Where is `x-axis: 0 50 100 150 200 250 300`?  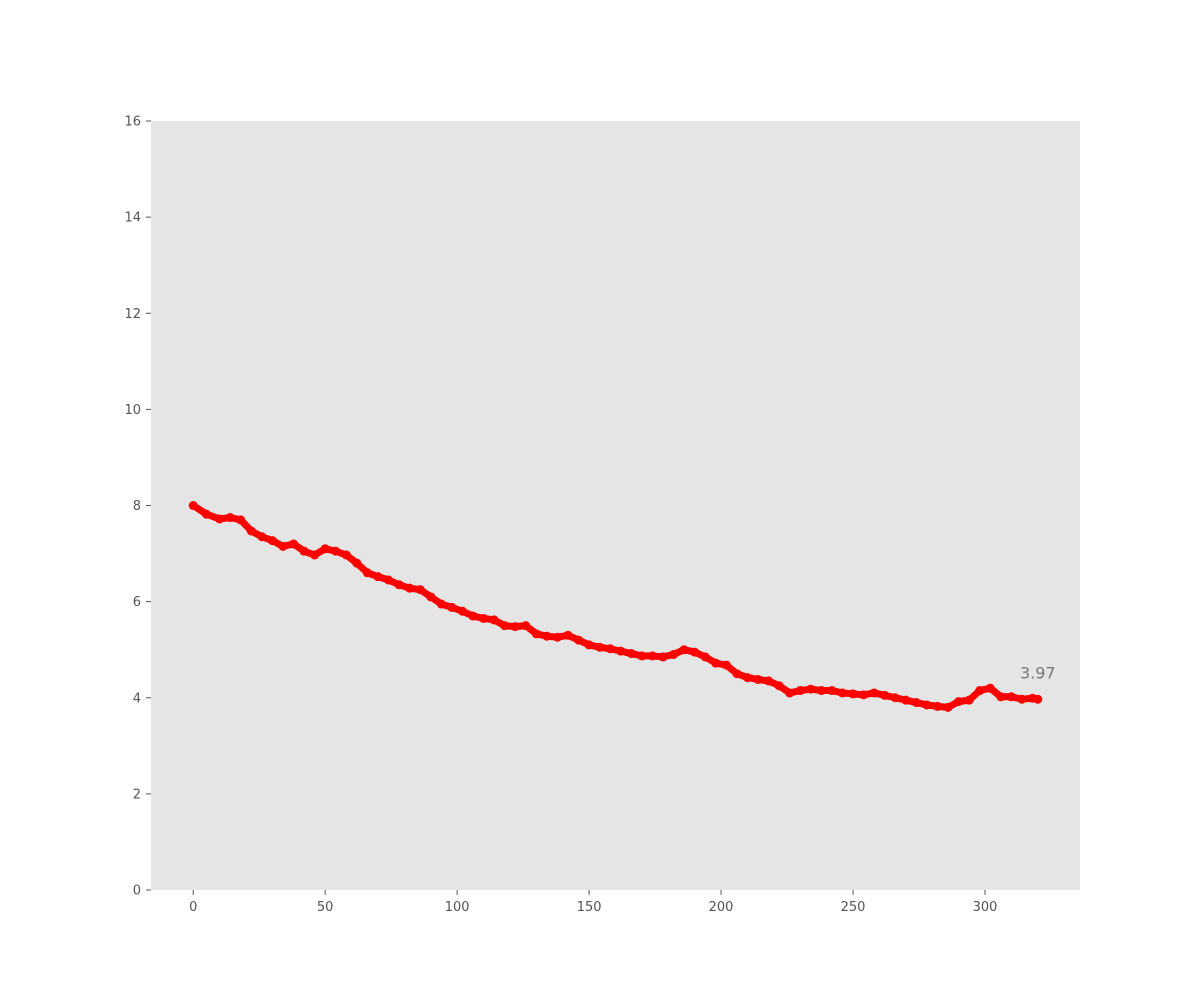 x-axis: 0 50 100 150 200 250 300 is located at coordinates (593, 902).